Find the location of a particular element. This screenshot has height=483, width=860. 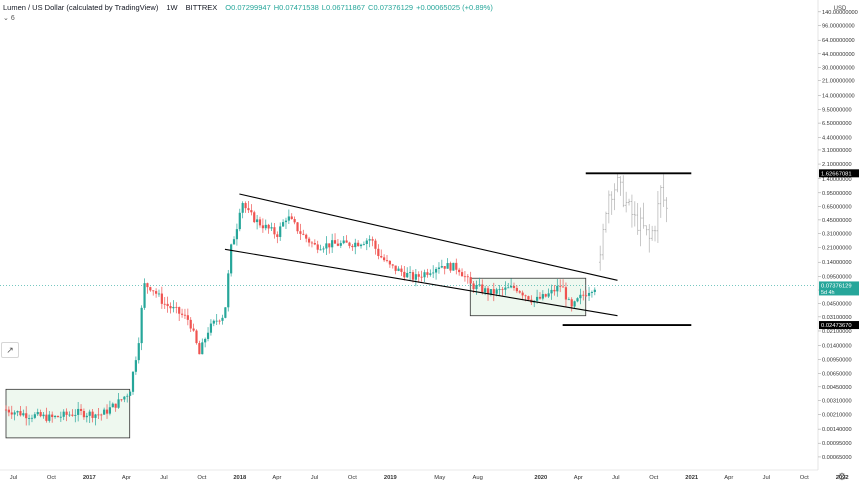

chart-settings-button: ⚙ is located at coordinates (842, 477).